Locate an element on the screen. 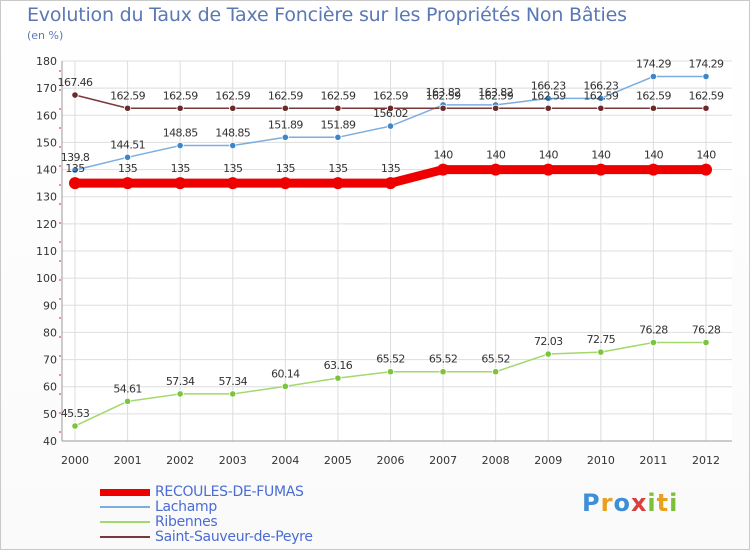 The height and width of the screenshot is (550, 750). x-tick-label: 2001 is located at coordinates (128, 460).